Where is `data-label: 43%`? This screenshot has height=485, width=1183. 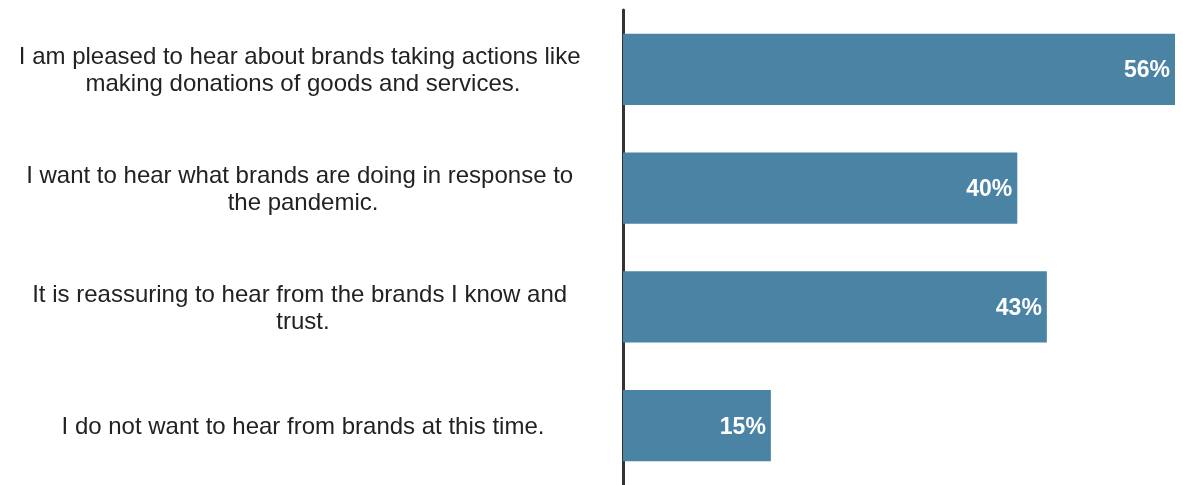
data-label: 43% is located at coordinates (1018, 306).